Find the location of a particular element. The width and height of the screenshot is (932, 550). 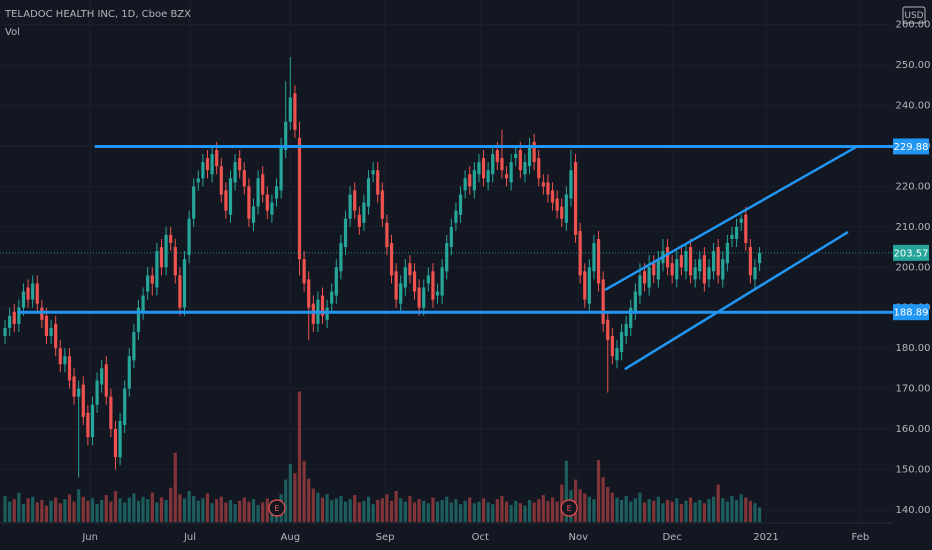

earnings-label: E is located at coordinates (276, 508).